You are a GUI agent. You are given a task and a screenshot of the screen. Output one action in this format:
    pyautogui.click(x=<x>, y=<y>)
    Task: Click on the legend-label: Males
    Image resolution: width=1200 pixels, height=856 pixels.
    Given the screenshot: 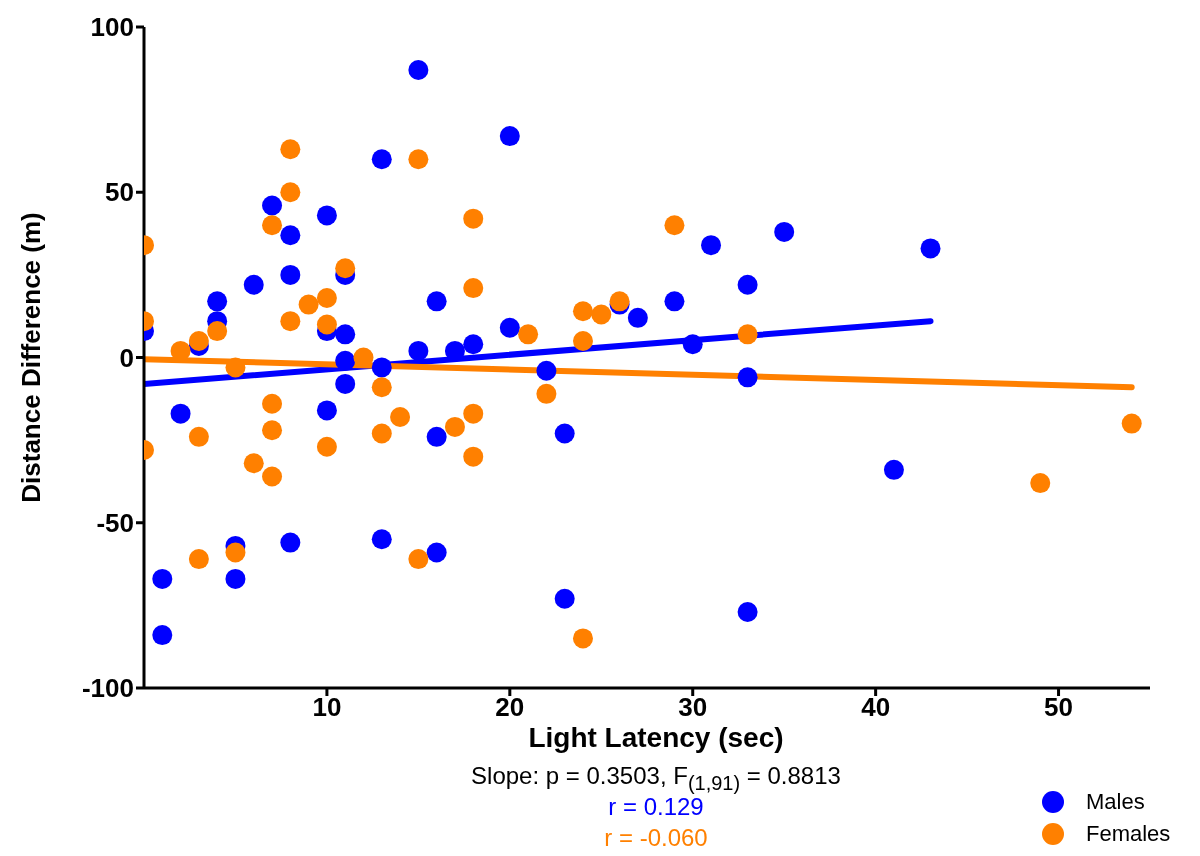 What is the action you would take?
    pyautogui.click(x=1115, y=802)
    